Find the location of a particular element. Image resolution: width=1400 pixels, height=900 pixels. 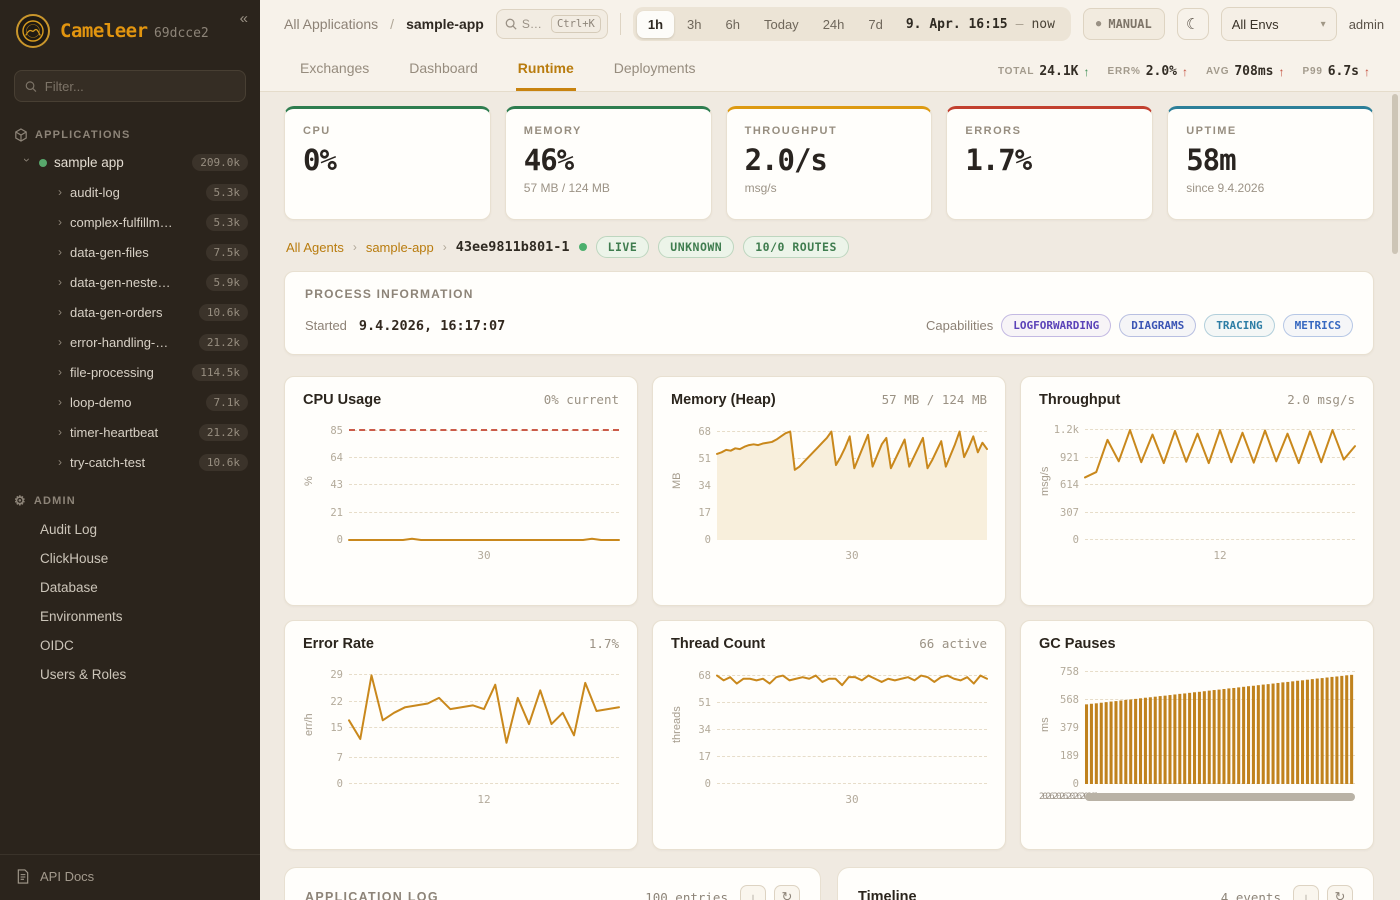

sidebar-item-database: Database is located at coordinates (69, 587).